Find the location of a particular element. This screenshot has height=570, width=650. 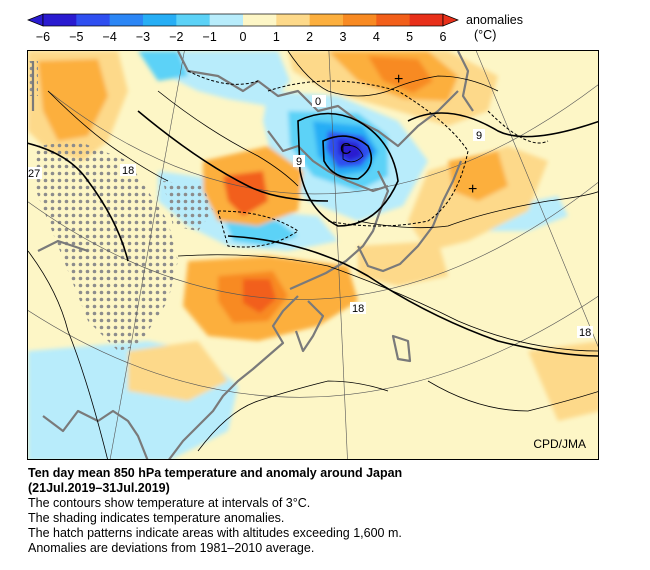

map-symbols: + + C is located at coordinates (408, 134).